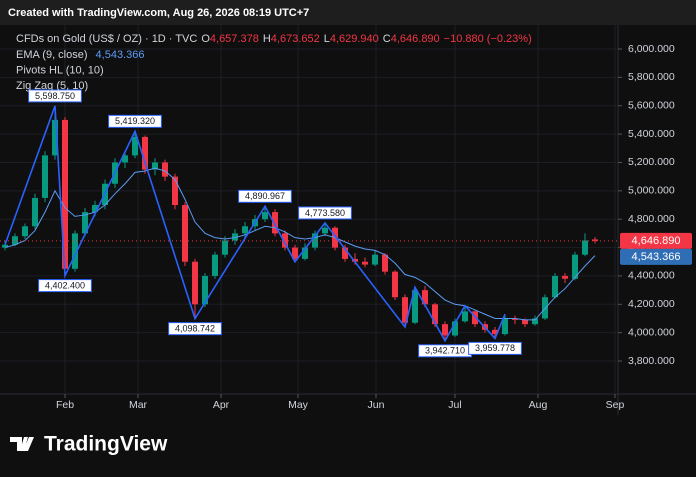 The image size is (696, 477). Describe the element at coordinates (656, 256) in the screenshot. I see `ema-box` at that location.